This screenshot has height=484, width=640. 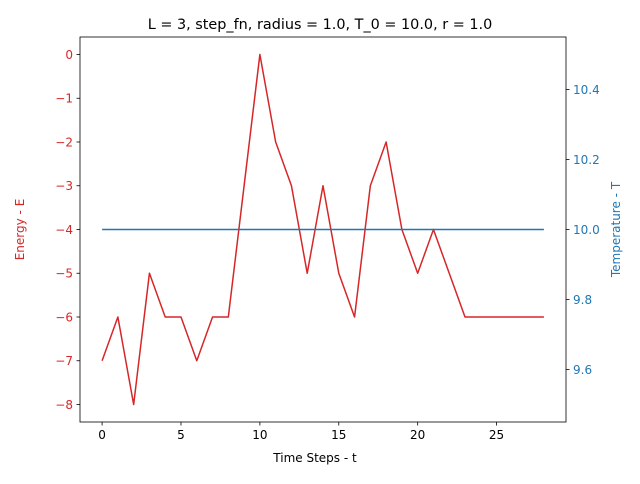 I want to click on y-left-tick-label: 0, so click(x=69, y=55).